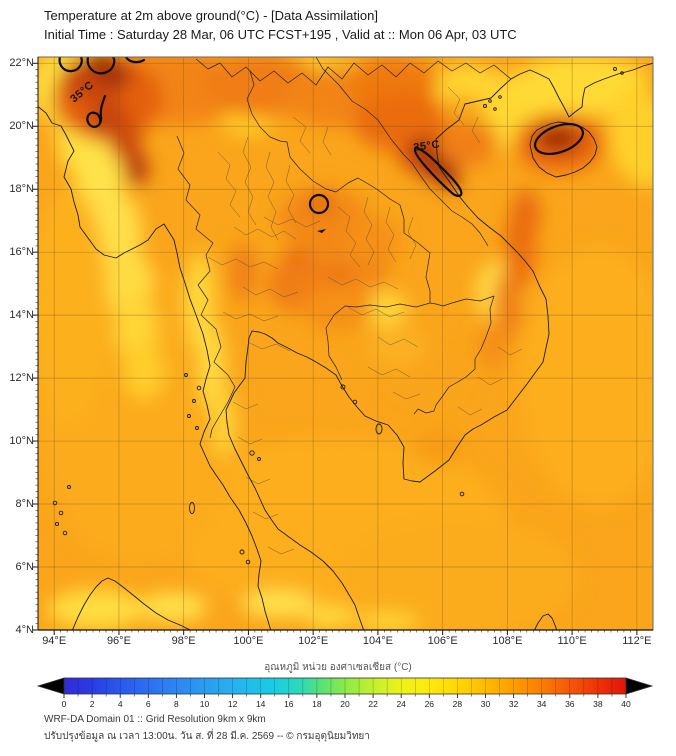  I want to click on colorbar-tick-label: 14, so click(261, 704).